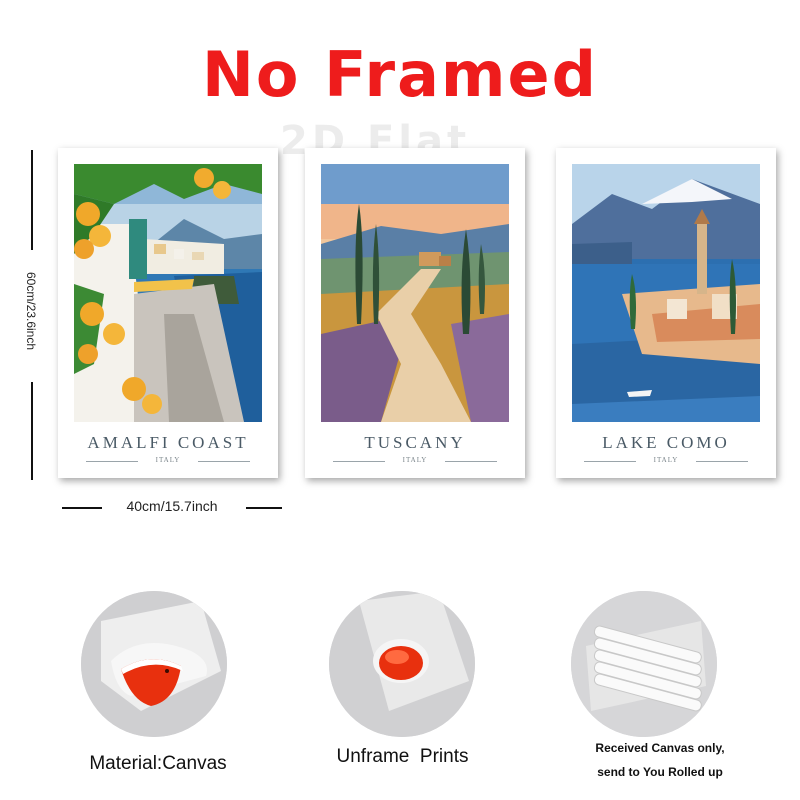 The width and height of the screenshot is (800, 800). I want to click on height-dimension-label: 60cm/23.6inch, so click(31, 311).